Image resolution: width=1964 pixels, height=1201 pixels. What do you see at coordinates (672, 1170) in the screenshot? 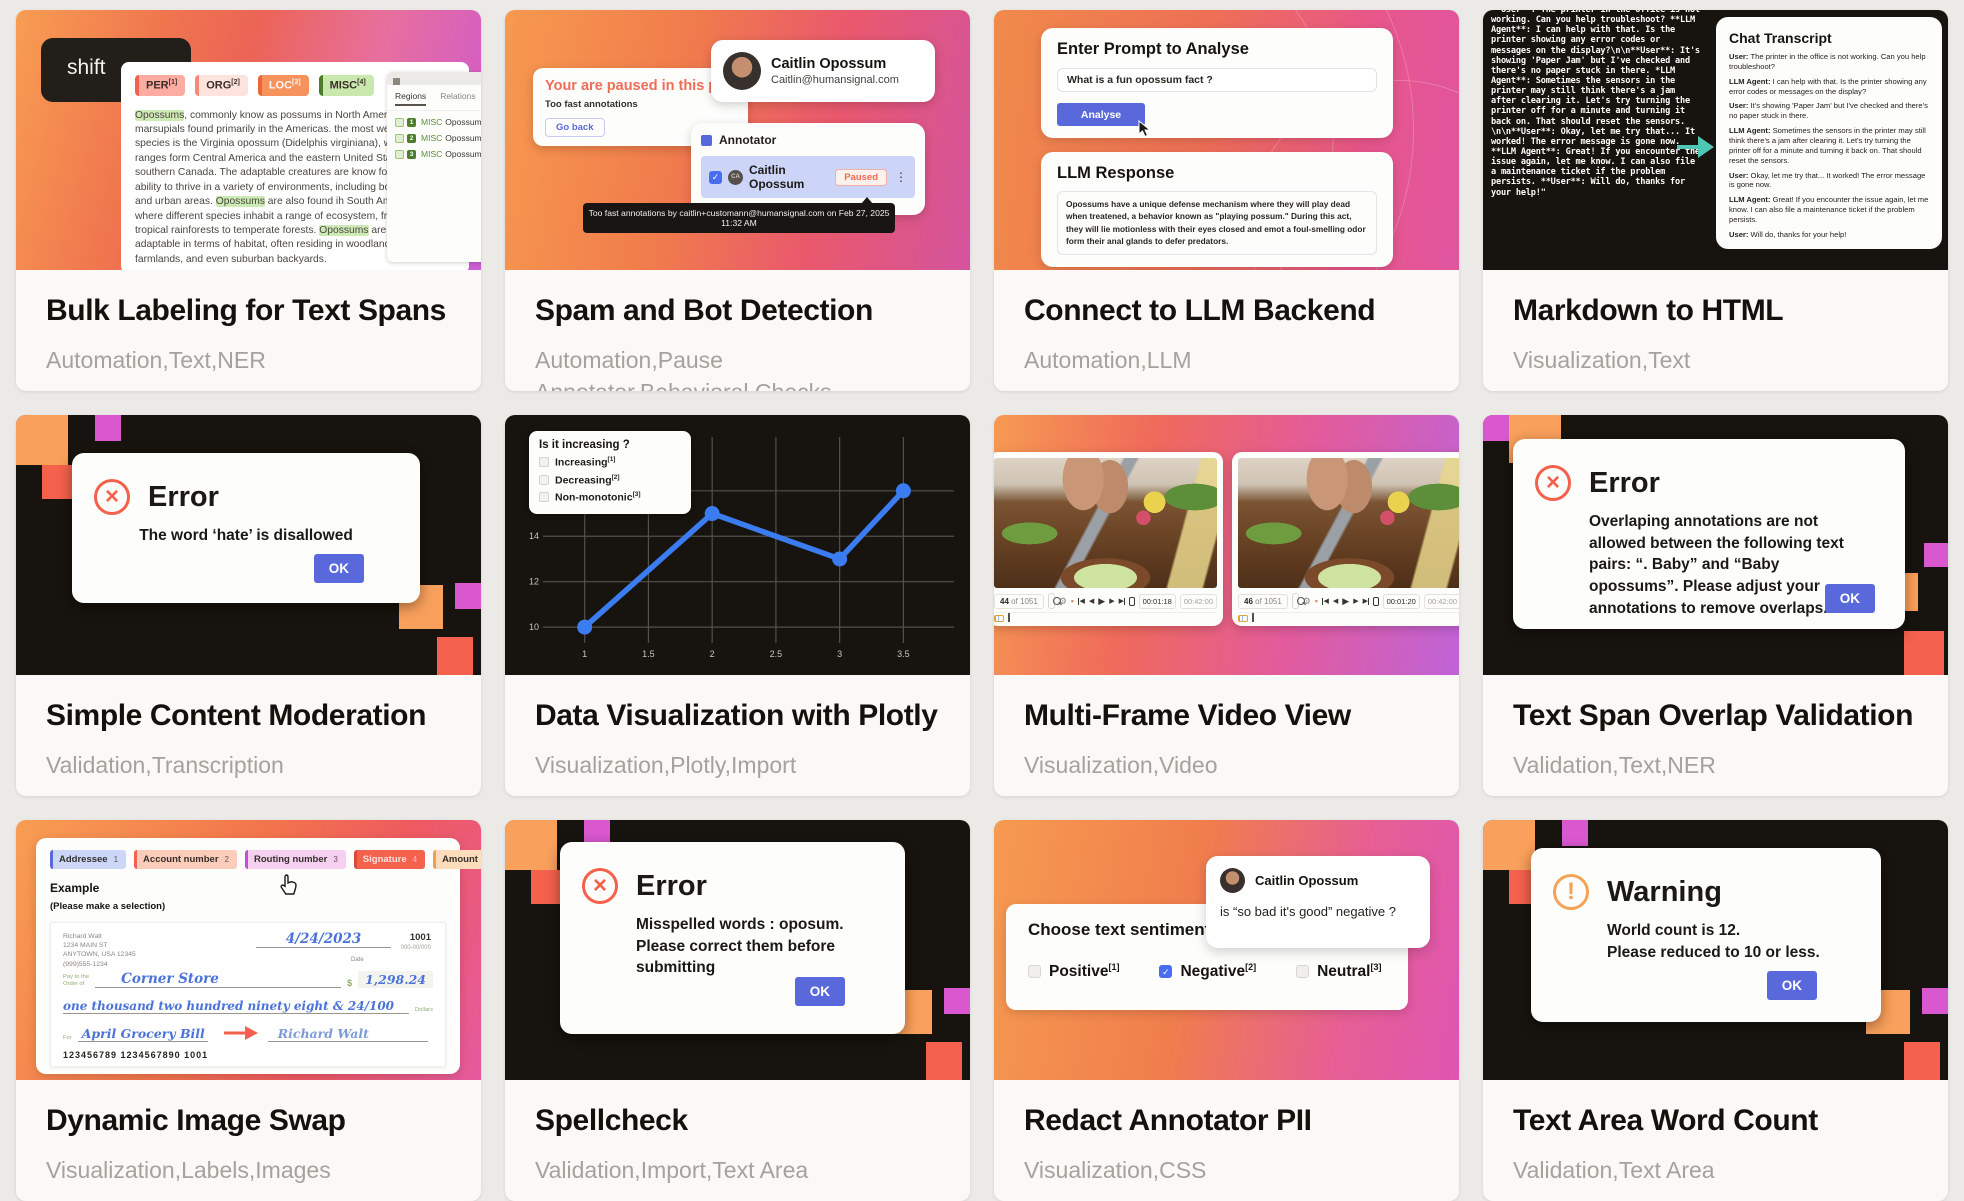
I see `card-tags: Validation,Import,Text Area` at bounding box center [672, 1170].